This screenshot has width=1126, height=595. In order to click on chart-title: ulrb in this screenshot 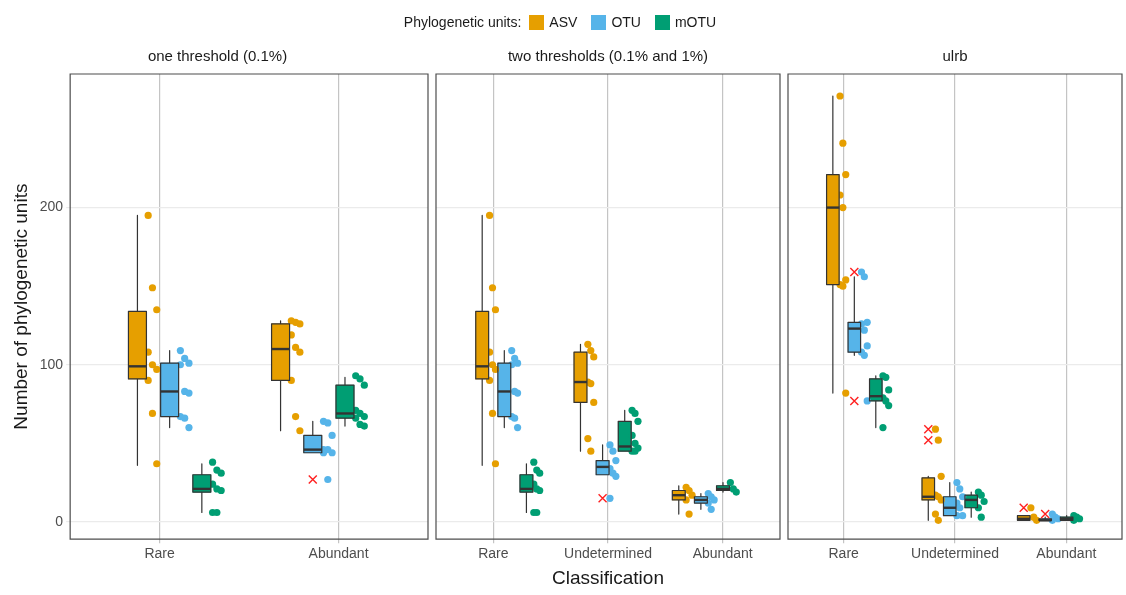, I will do `click(955, 56)`.